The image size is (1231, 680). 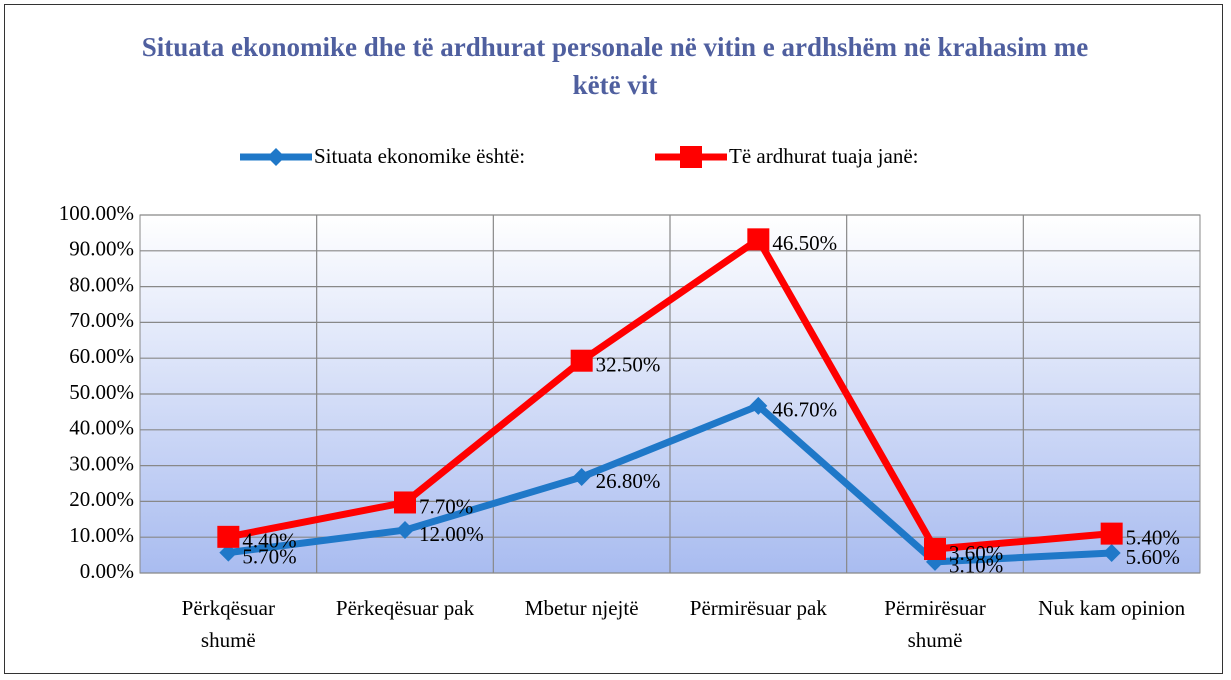 What do you see at coordinates (101, 249) in the screenshot?
I see `y-tick-label: 90.00%` at bounding box center [101, 249].